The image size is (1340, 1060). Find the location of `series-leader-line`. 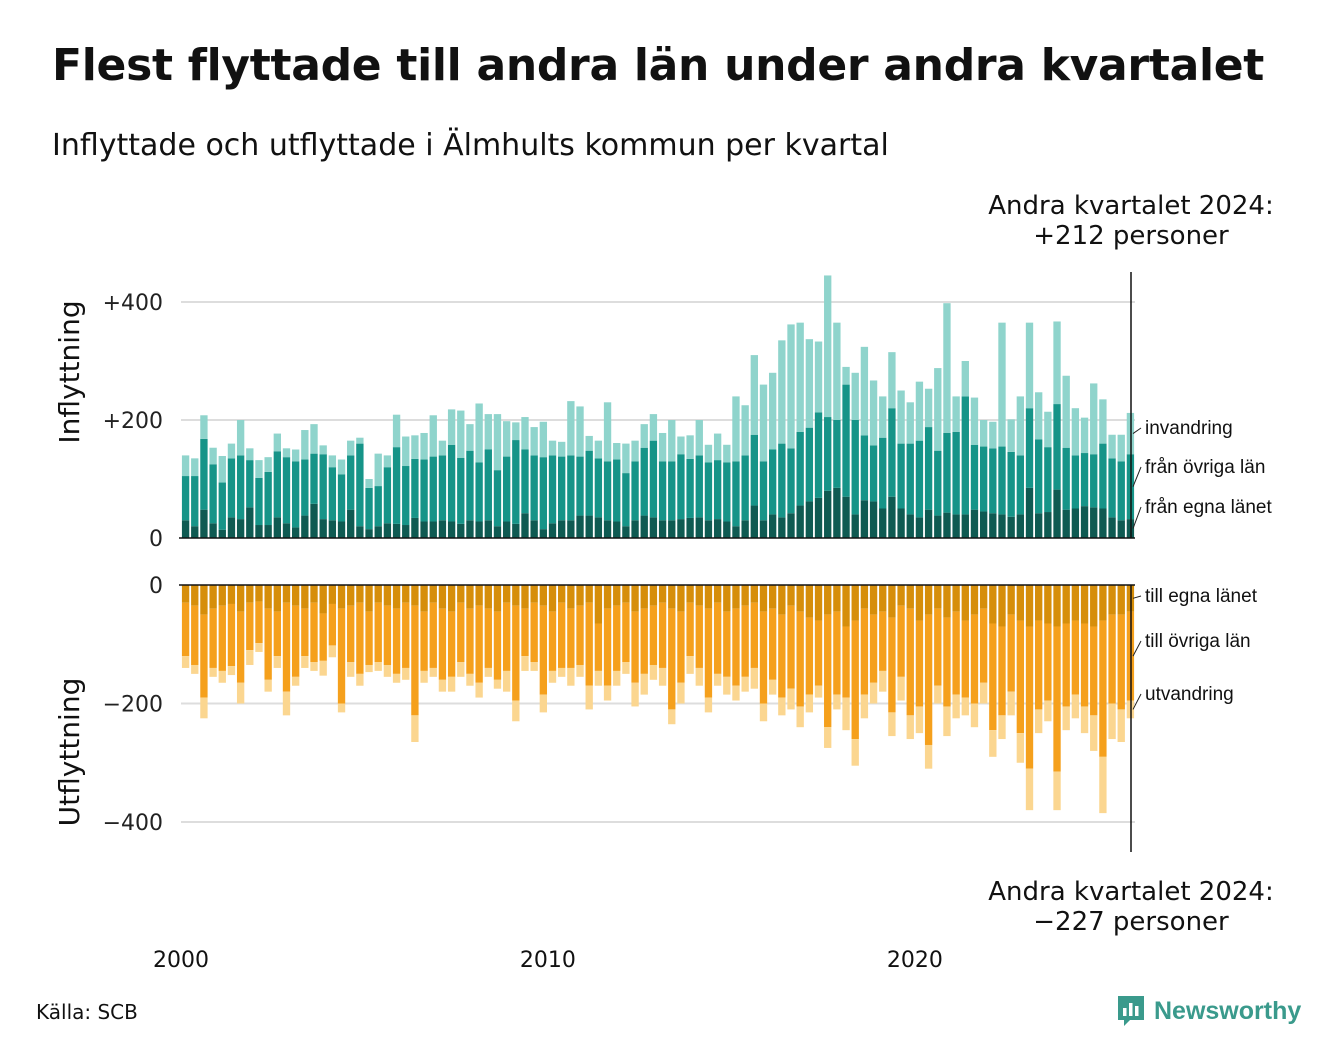

series-leader-line is located at coordinates (1137, 430).